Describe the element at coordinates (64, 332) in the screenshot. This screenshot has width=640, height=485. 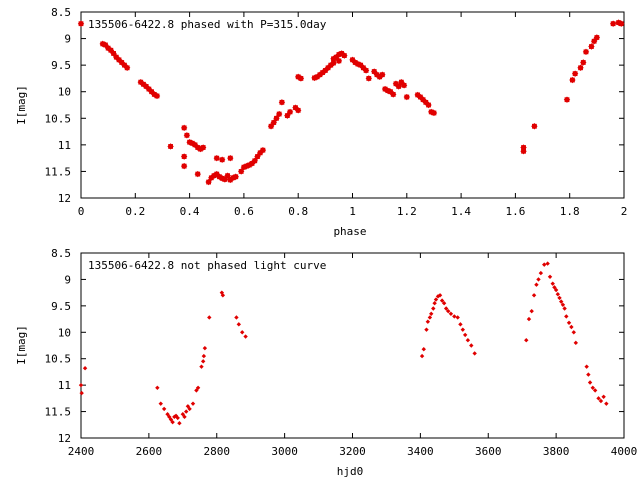
I see `y-tick-label: 10` at that location.